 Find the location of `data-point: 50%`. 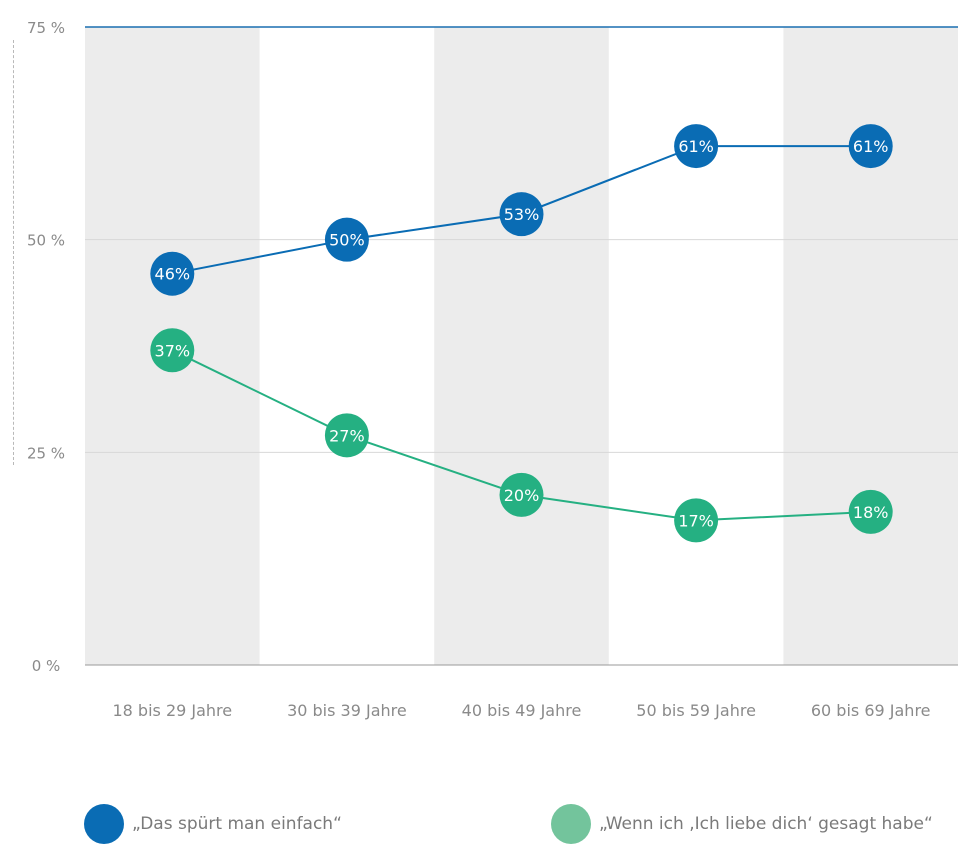

data-point: 50% is located at coordinates (346, 239).